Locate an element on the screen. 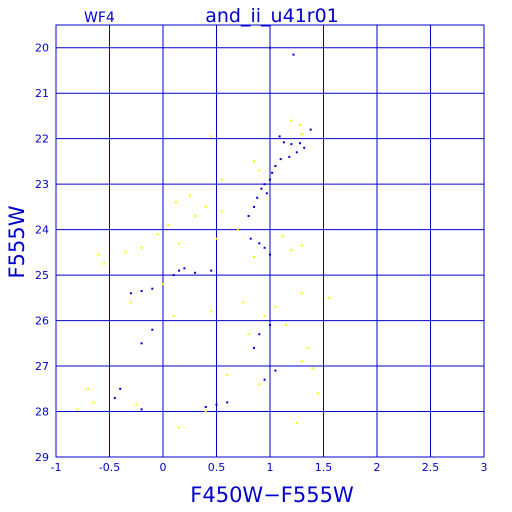 The height and width of the screenshot is (512, 512). chart-title: and_ii_u41r01 is located at coordinates (272, 16).